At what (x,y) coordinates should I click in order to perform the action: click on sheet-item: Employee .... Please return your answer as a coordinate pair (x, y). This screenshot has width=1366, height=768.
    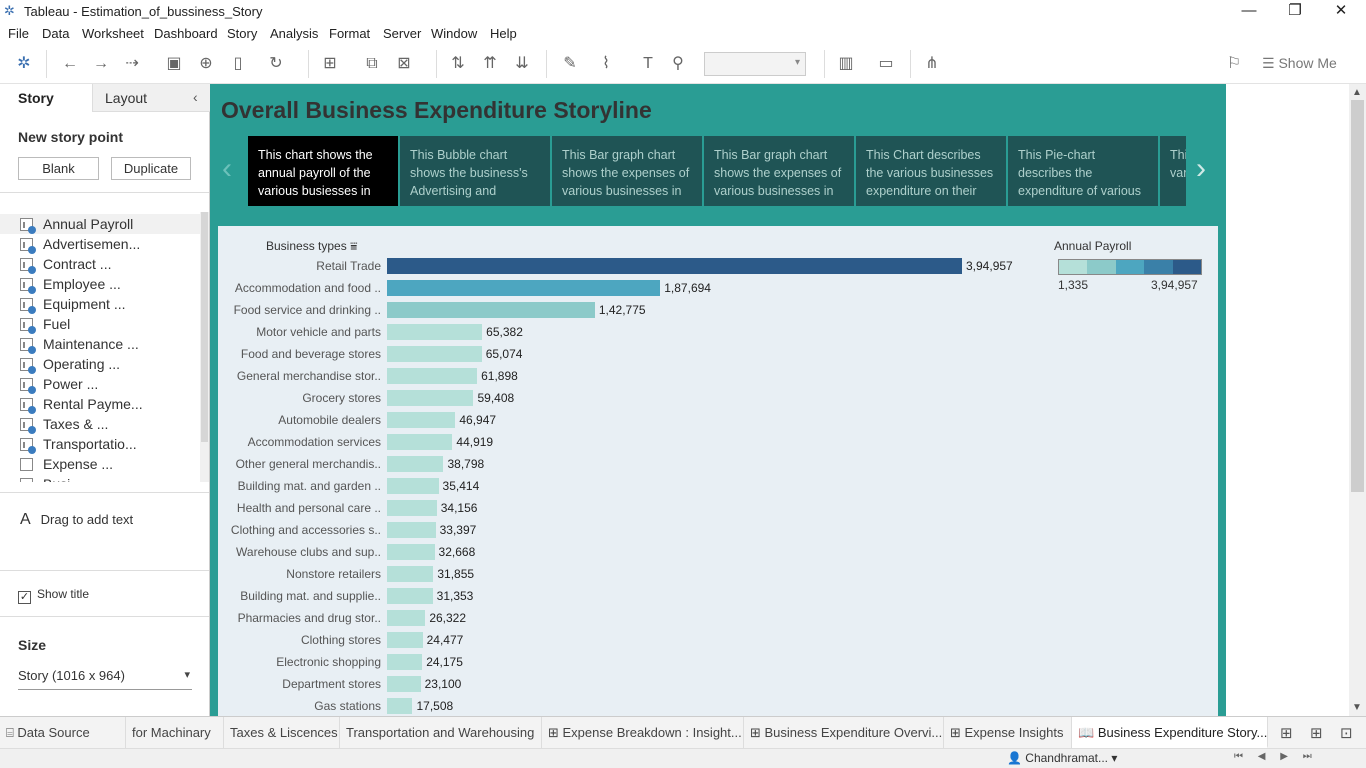
    Looking at the image, I should click on (100, 284).